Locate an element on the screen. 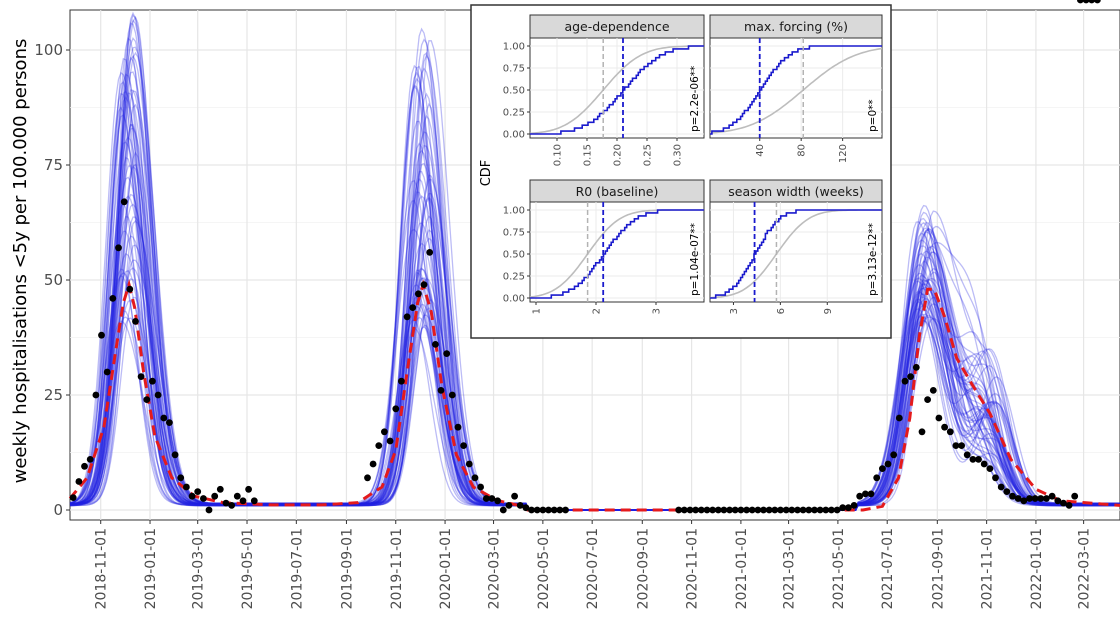 The height and width of the screenshot is (618, 1120). facet-x-tick-label: 6 is located at coordinates (781, 311).